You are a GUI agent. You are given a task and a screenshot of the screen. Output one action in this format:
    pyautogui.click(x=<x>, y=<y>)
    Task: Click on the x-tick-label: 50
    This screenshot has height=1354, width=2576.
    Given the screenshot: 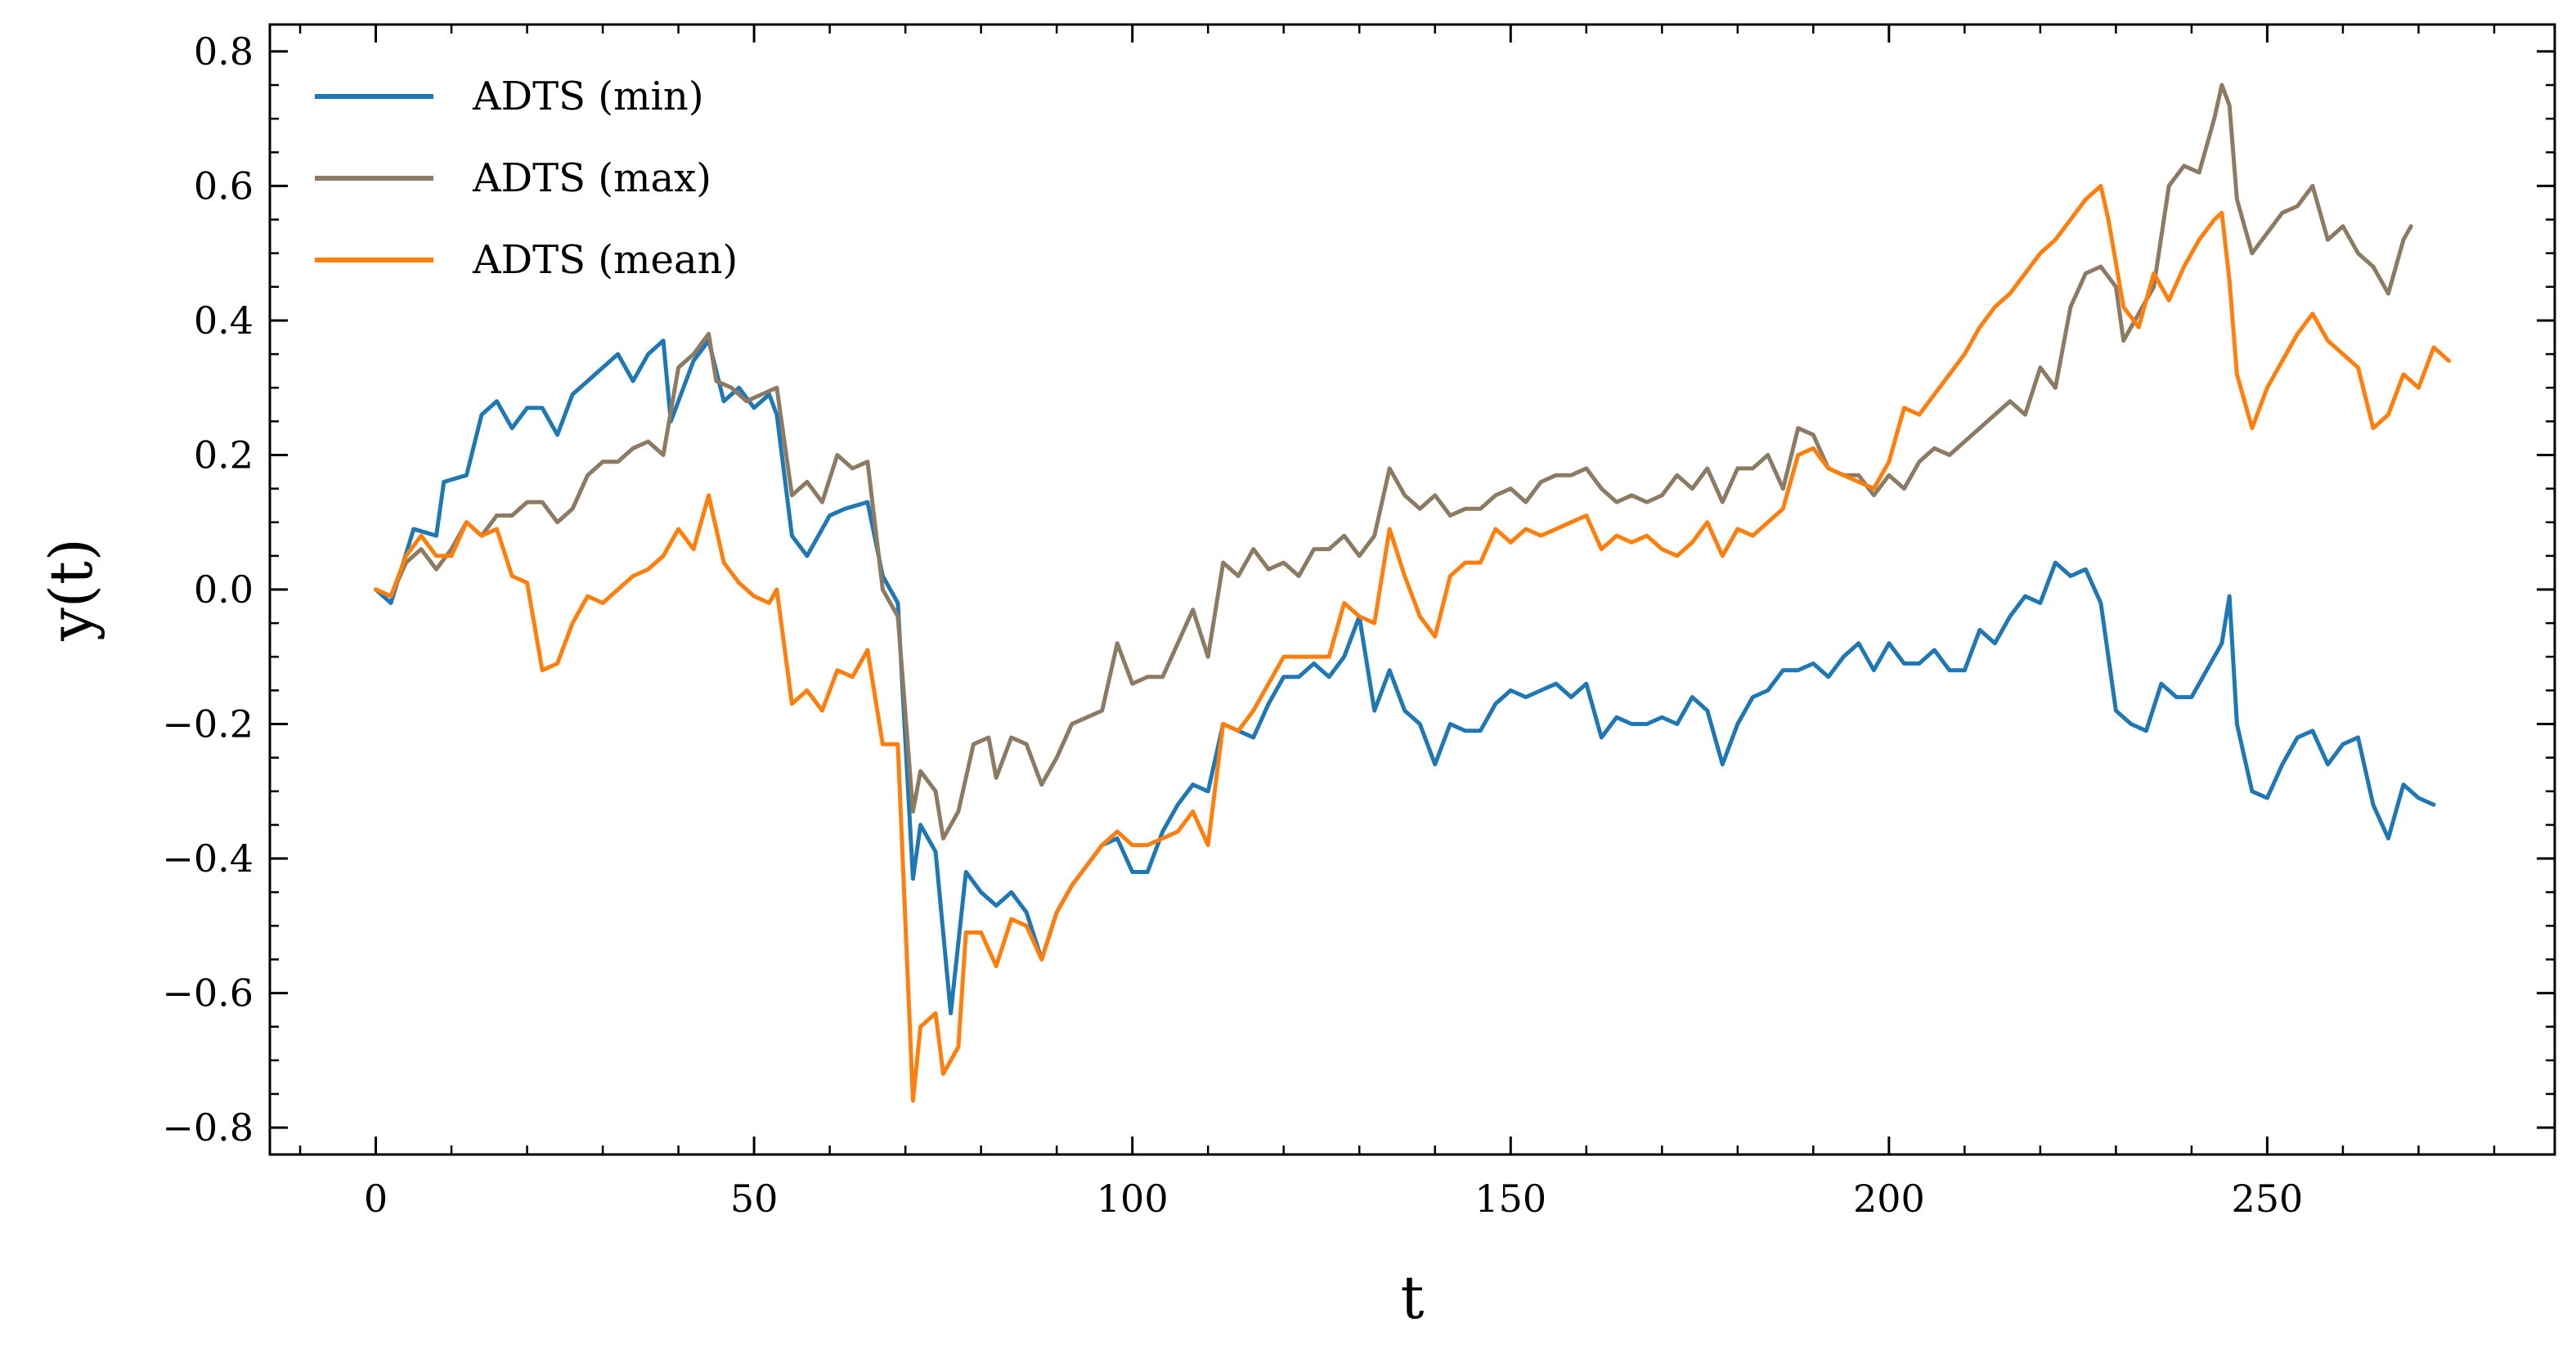 What is the action you would take?
    pyautogui.click(x=754, y=1199)
    